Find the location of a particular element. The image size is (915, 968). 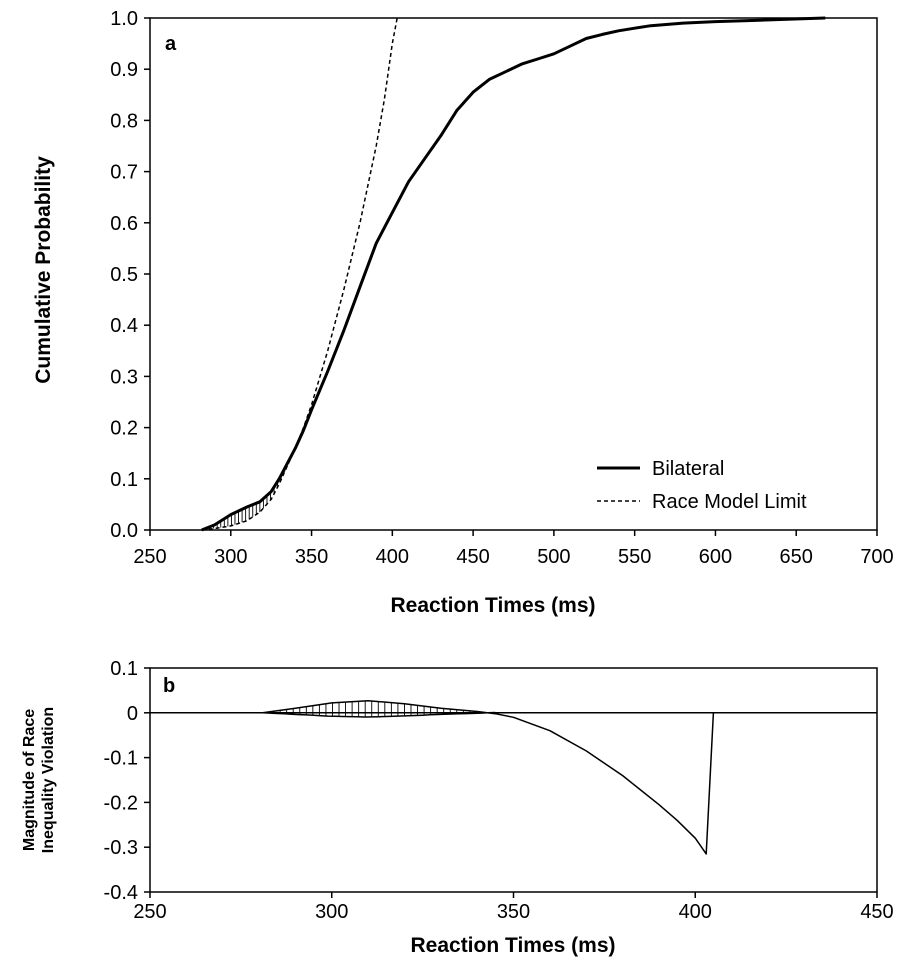

y-tick-label: -0.3 is located at coordinates (121, 848).